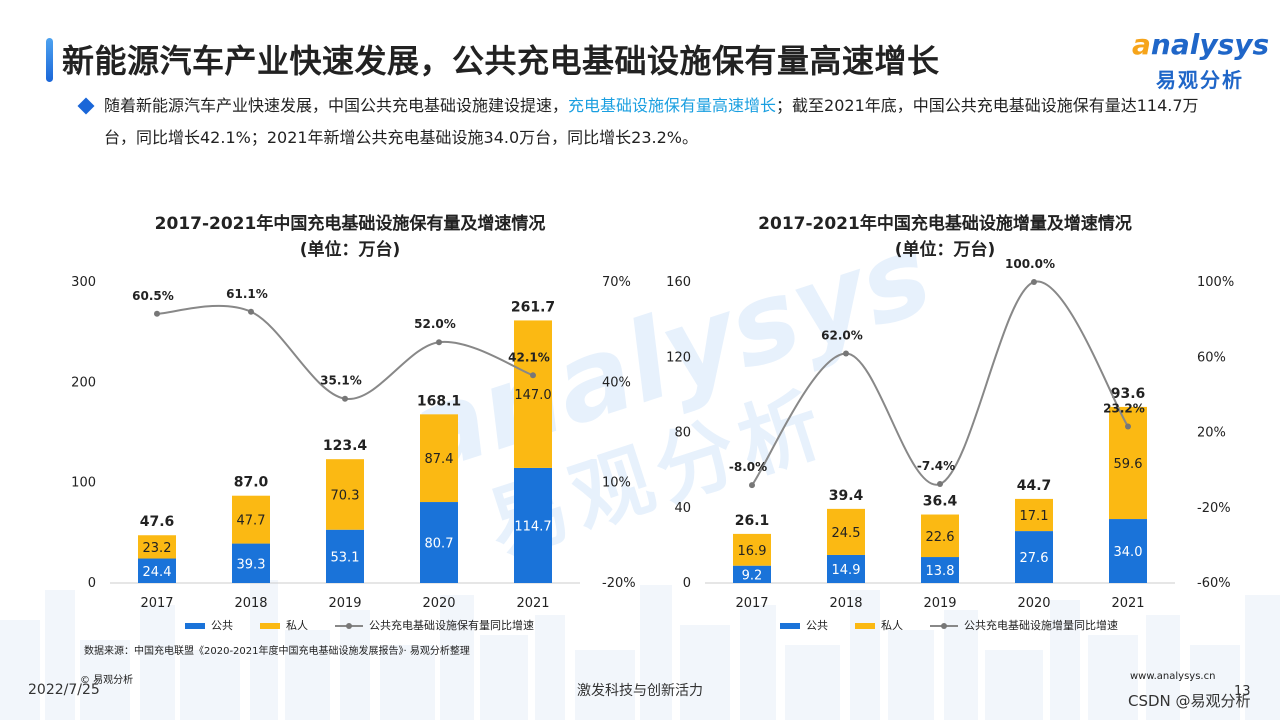 The image size is (1280, 720). What do you see at coordinates (83, 483) in the screenshot?
I see `y-tick-label: 100` at bounding box center [83, 483].